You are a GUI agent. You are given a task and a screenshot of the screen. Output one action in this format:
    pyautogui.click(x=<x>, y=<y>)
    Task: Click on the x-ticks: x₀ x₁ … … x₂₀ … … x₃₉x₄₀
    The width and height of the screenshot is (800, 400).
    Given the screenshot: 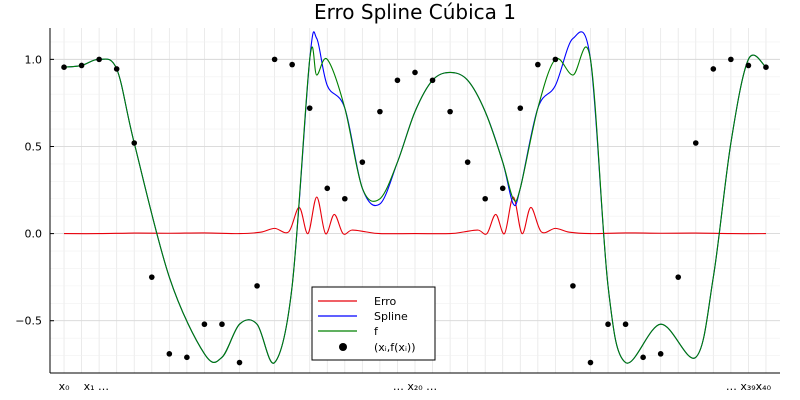 What is the action you would take?
    pyautogui.click(x=415, y=386)
    